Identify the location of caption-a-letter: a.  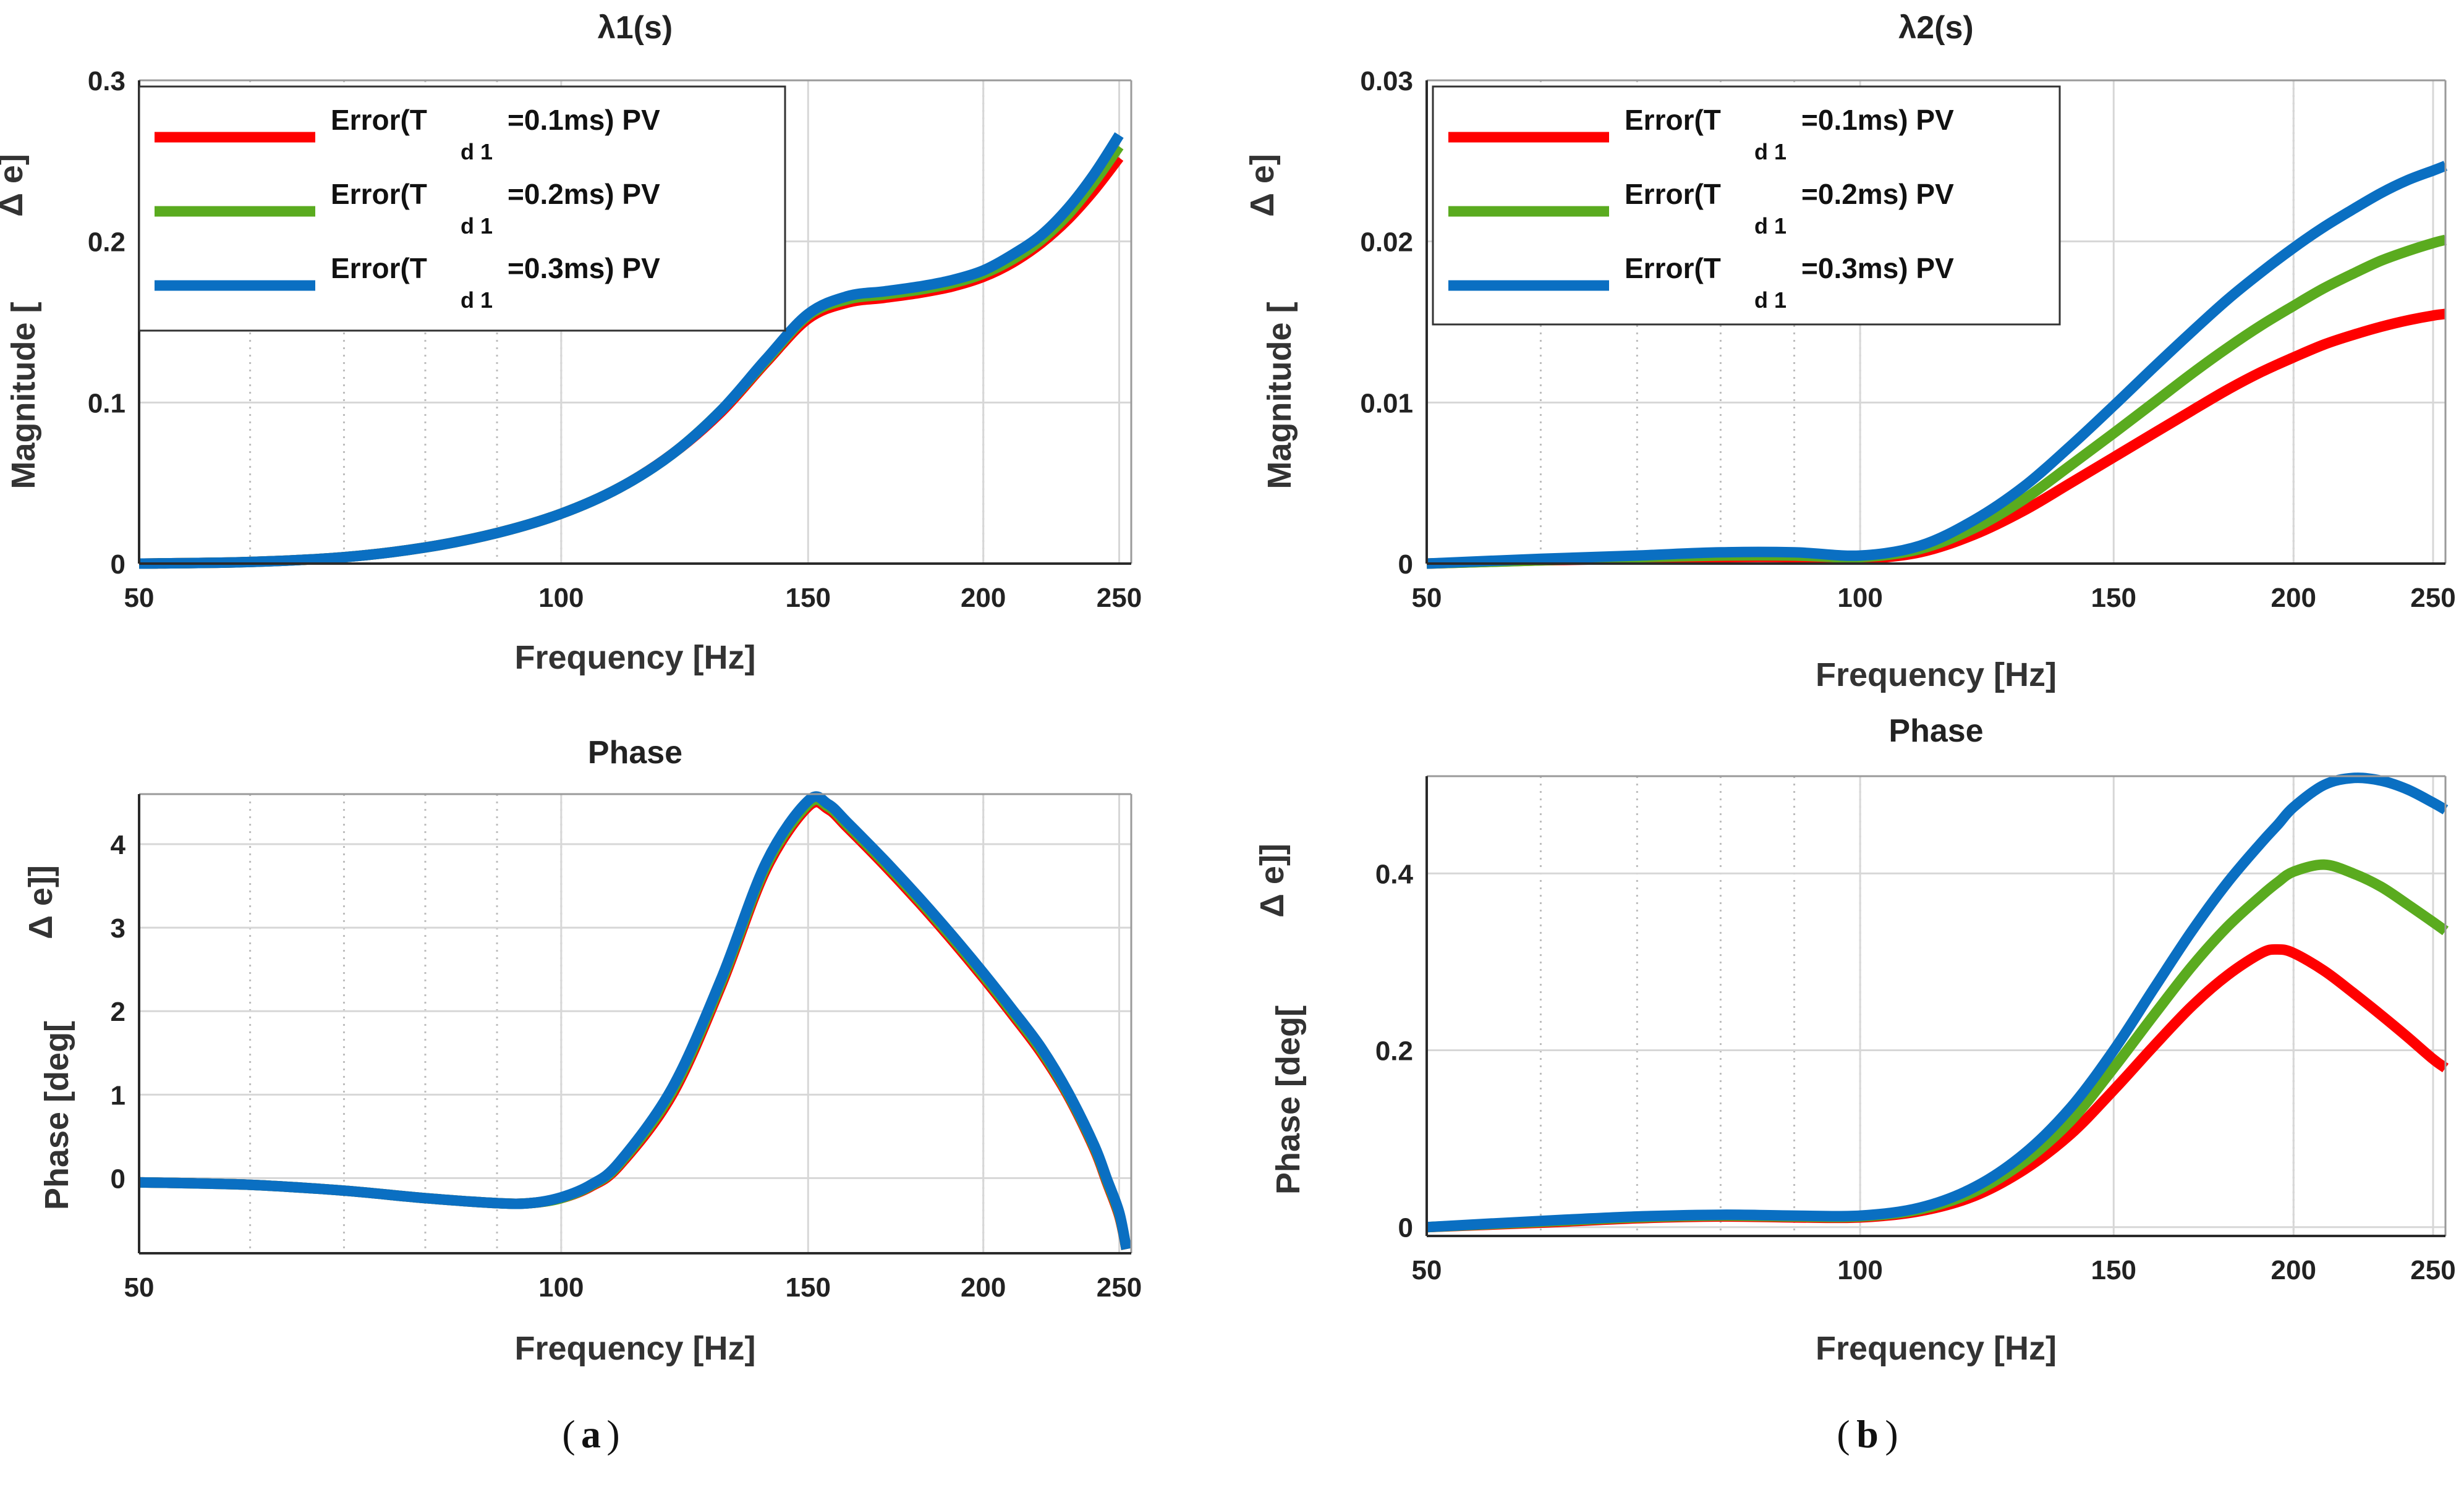
(591, 1434).